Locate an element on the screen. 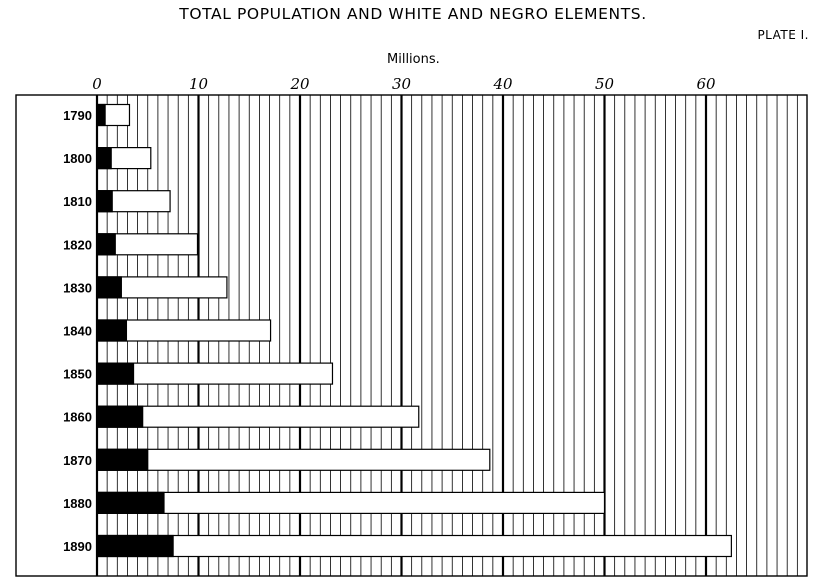  x-tick-label: 40 is located at coordinates (502, 84).